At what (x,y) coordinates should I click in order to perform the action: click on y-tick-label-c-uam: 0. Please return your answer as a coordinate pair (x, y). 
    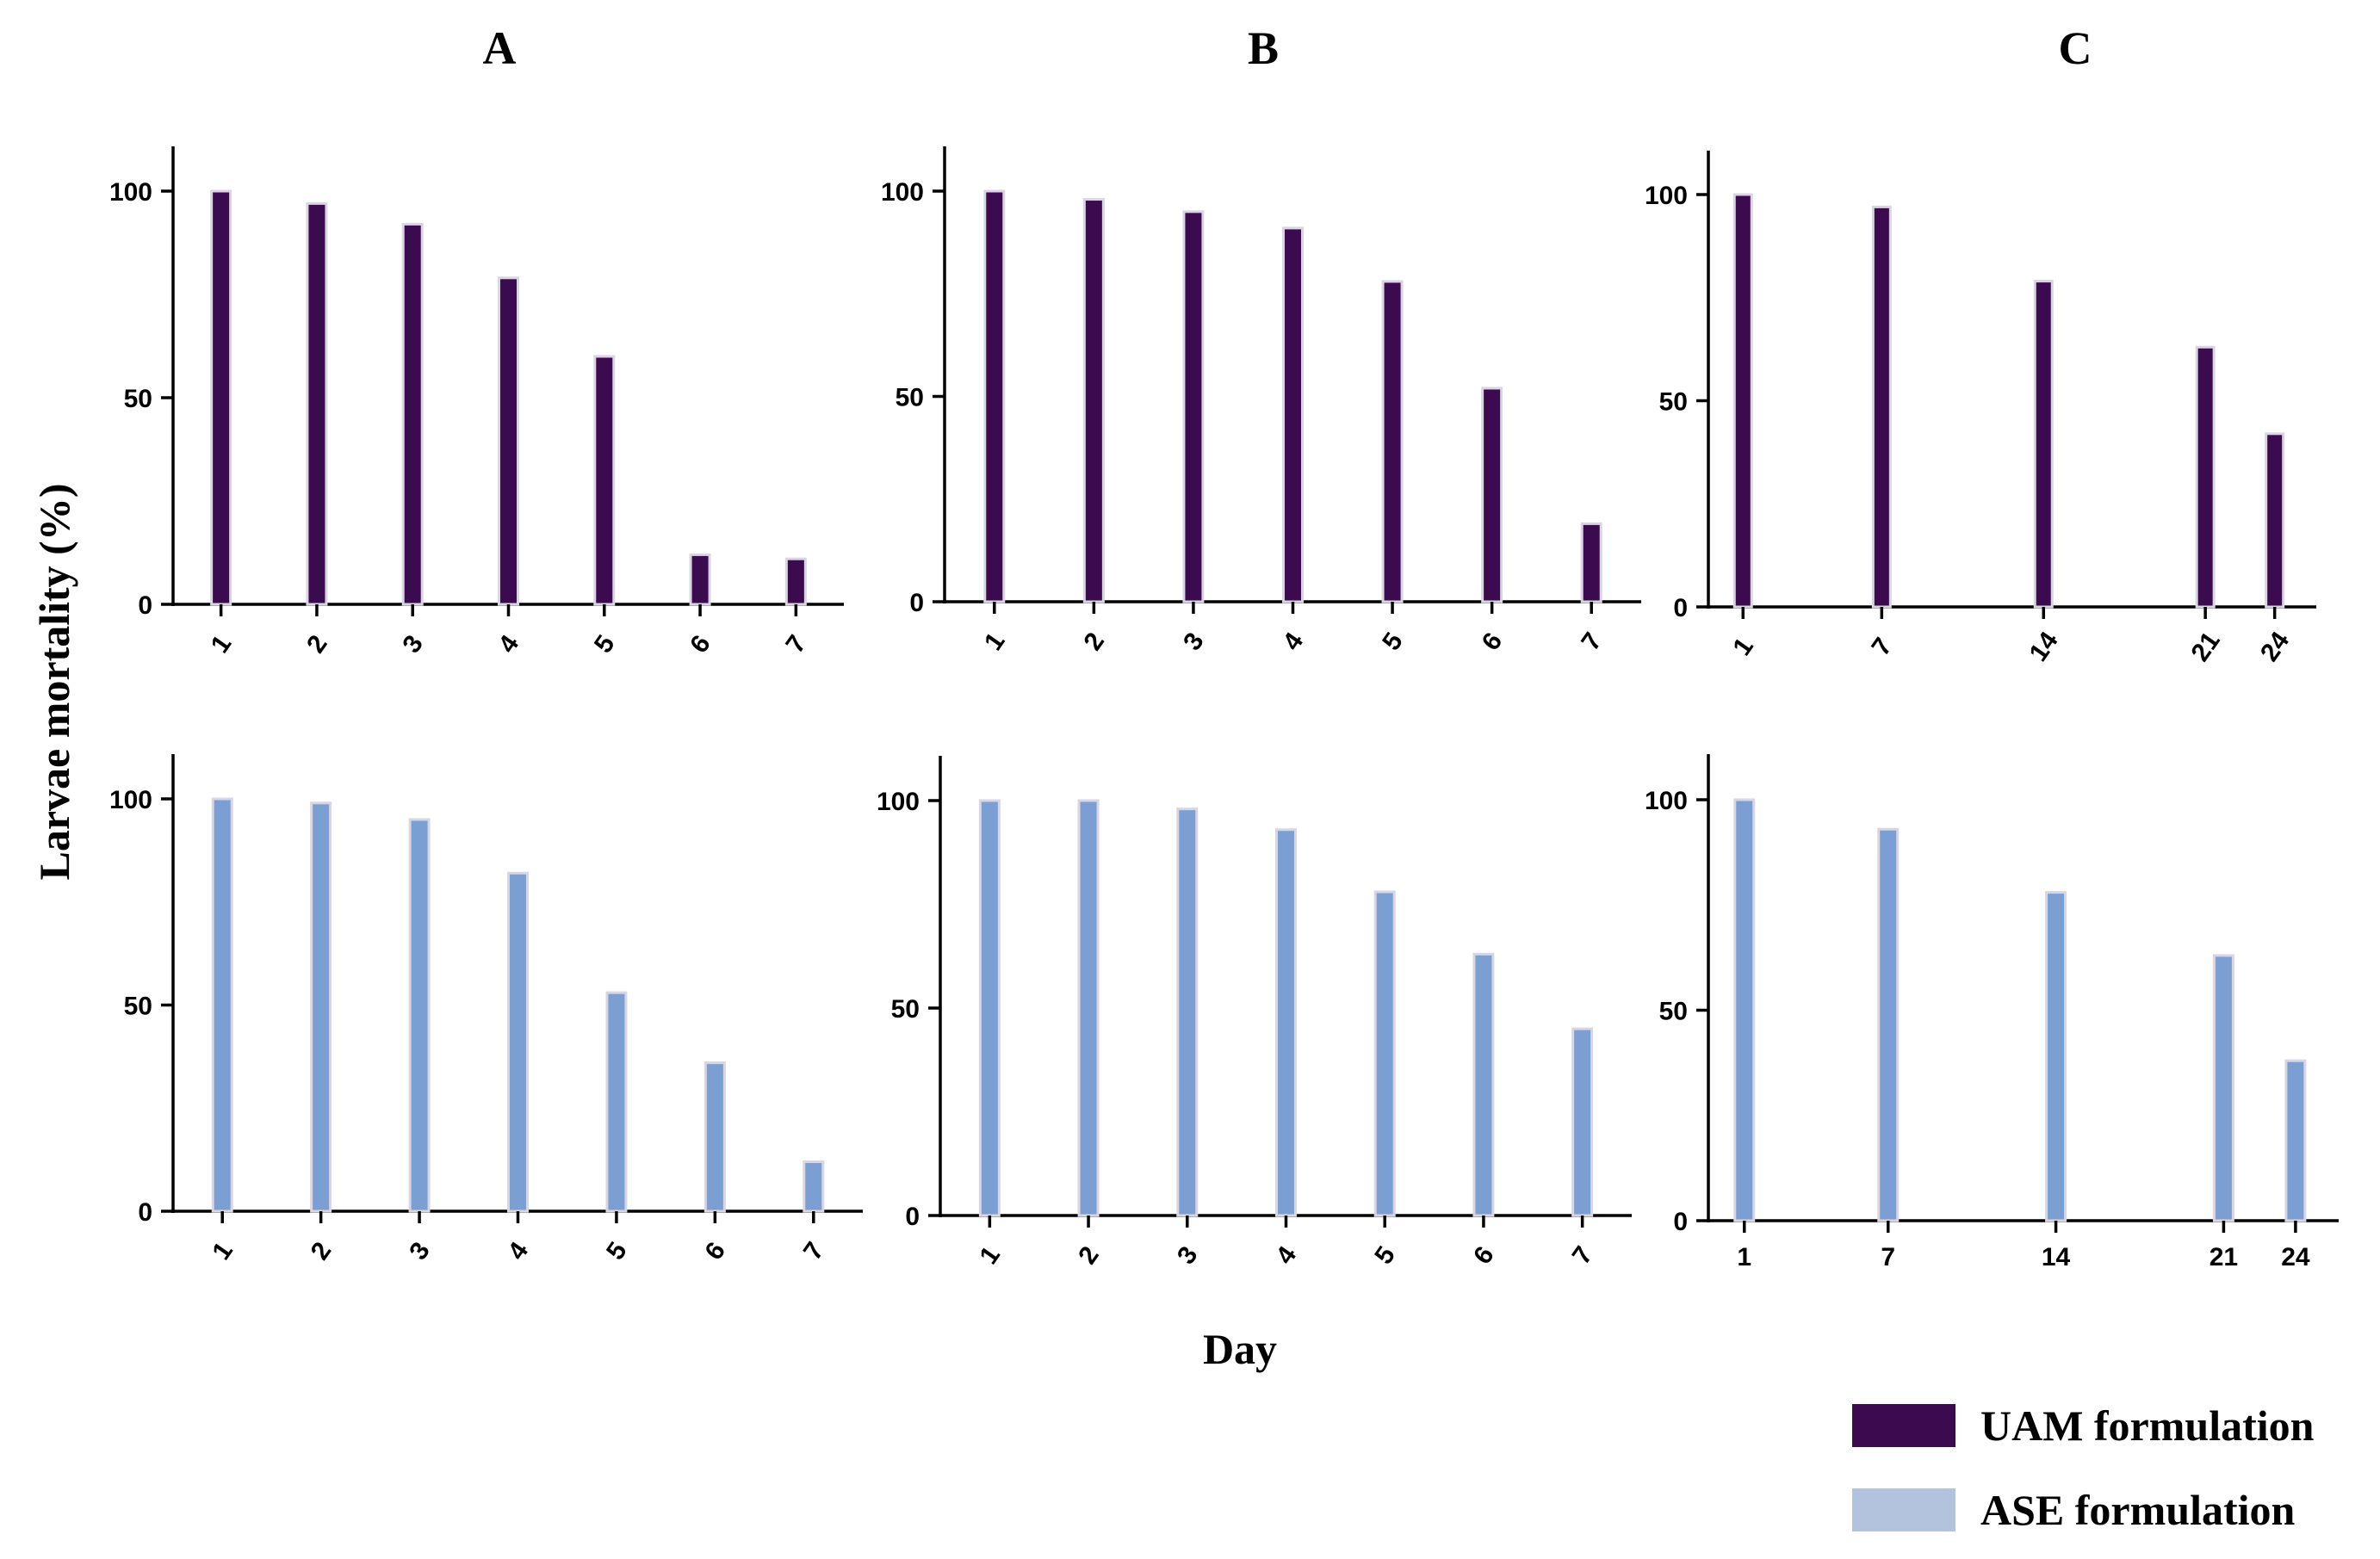
    Looking at the image, I should click on (1681, 608).